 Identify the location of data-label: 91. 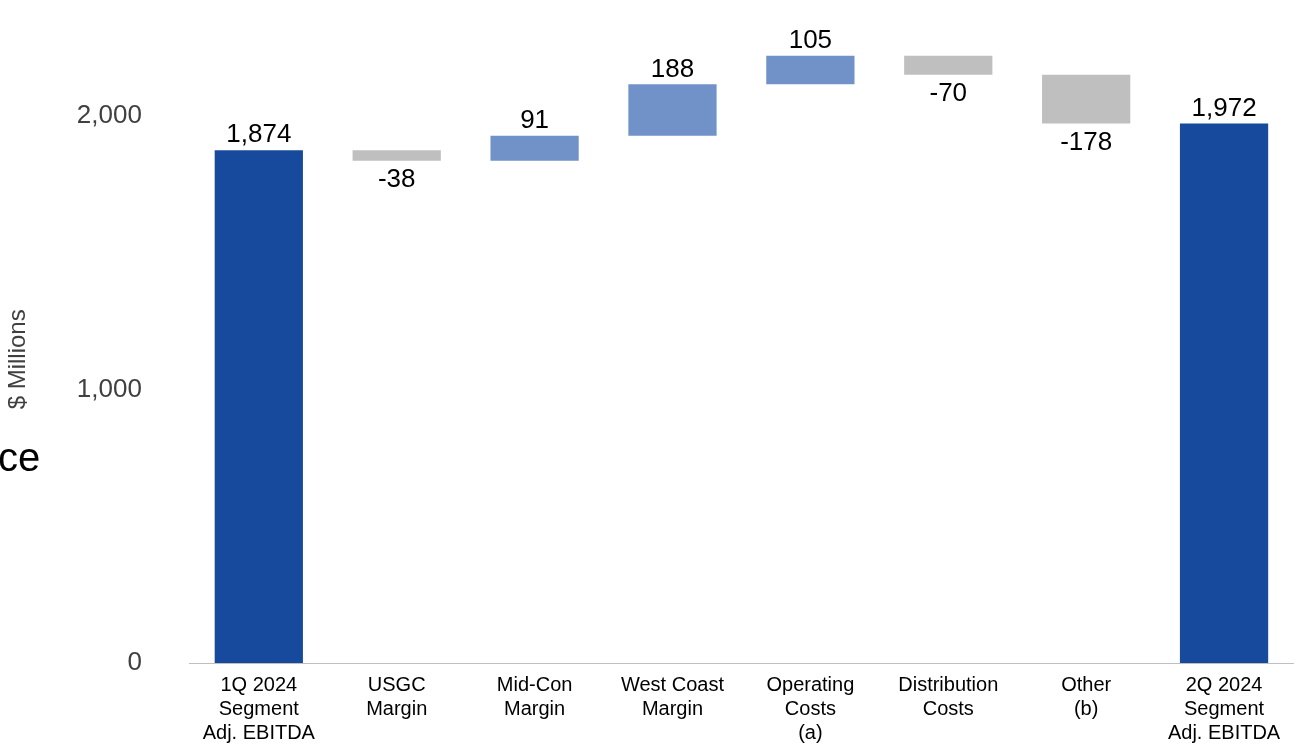
(535, 118).